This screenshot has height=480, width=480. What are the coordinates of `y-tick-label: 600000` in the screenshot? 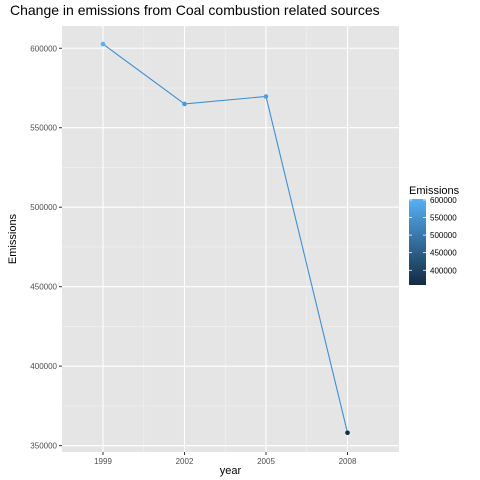 It's located at (43, 48).